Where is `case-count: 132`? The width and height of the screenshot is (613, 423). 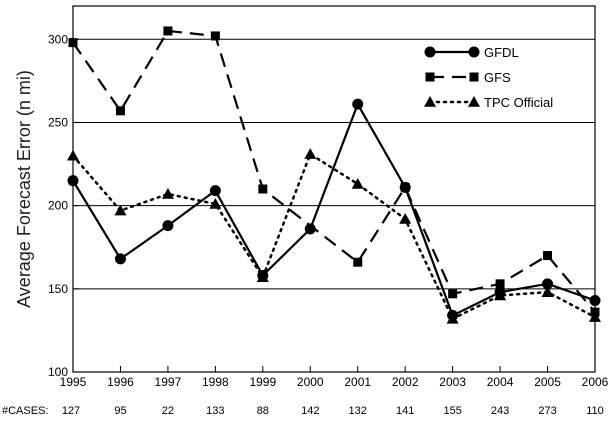
case-count: 132 is located at coordinates (358, 411).